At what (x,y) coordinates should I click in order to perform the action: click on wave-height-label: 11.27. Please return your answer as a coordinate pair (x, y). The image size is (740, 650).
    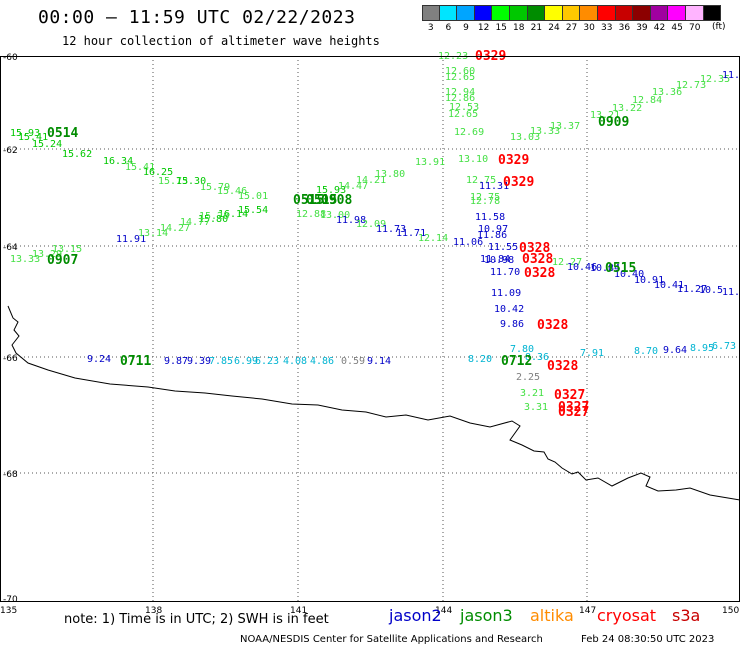
    Looking at the image, I should click on (692, 289).